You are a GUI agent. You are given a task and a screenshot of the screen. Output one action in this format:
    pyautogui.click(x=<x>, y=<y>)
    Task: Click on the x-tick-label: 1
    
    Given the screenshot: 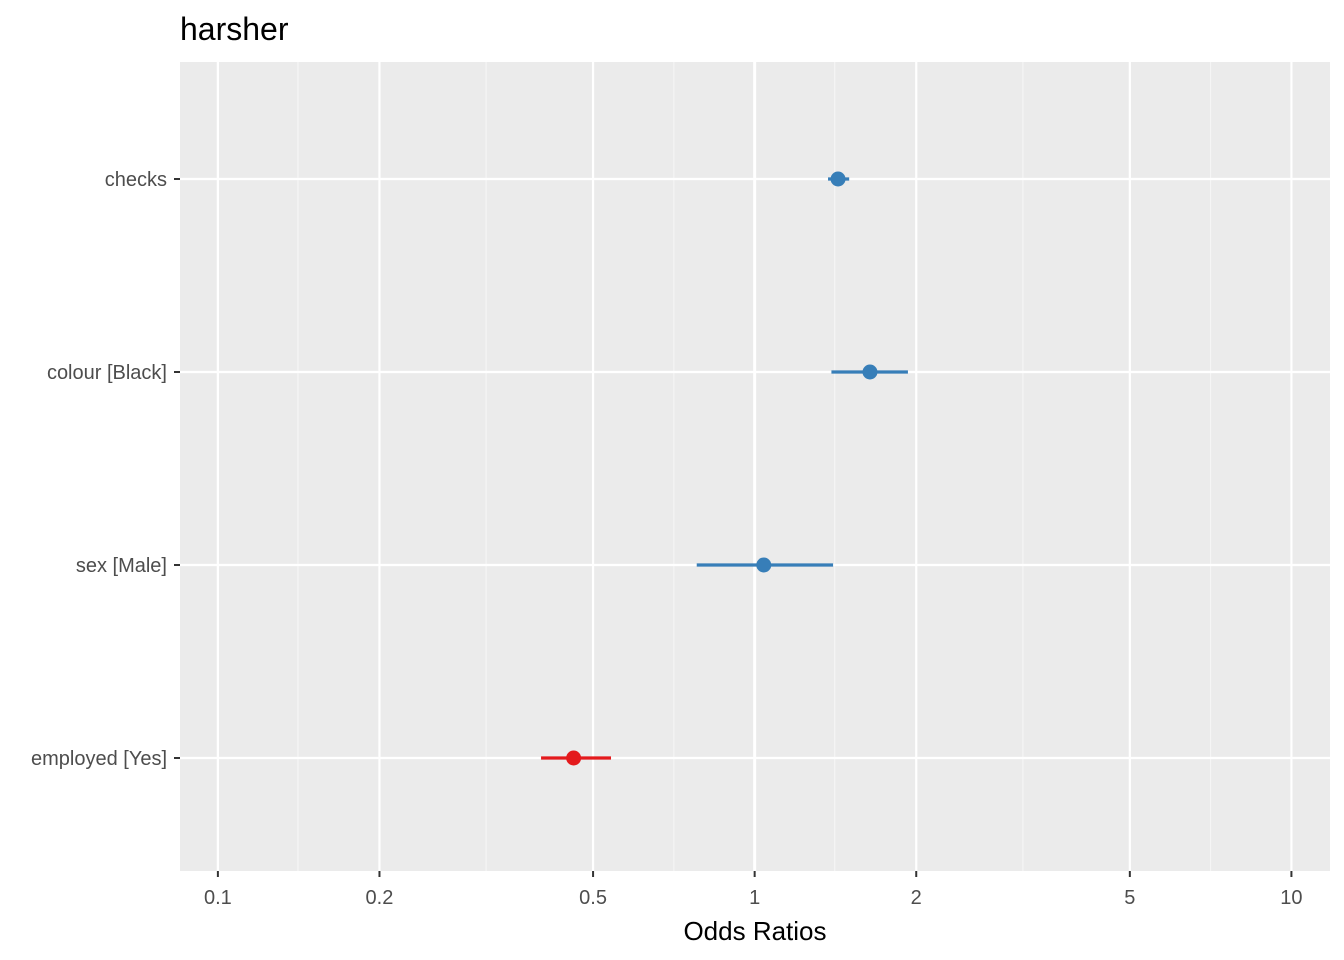 What is the action you would take?
    pyautogui.click(x=754, y=898)
    